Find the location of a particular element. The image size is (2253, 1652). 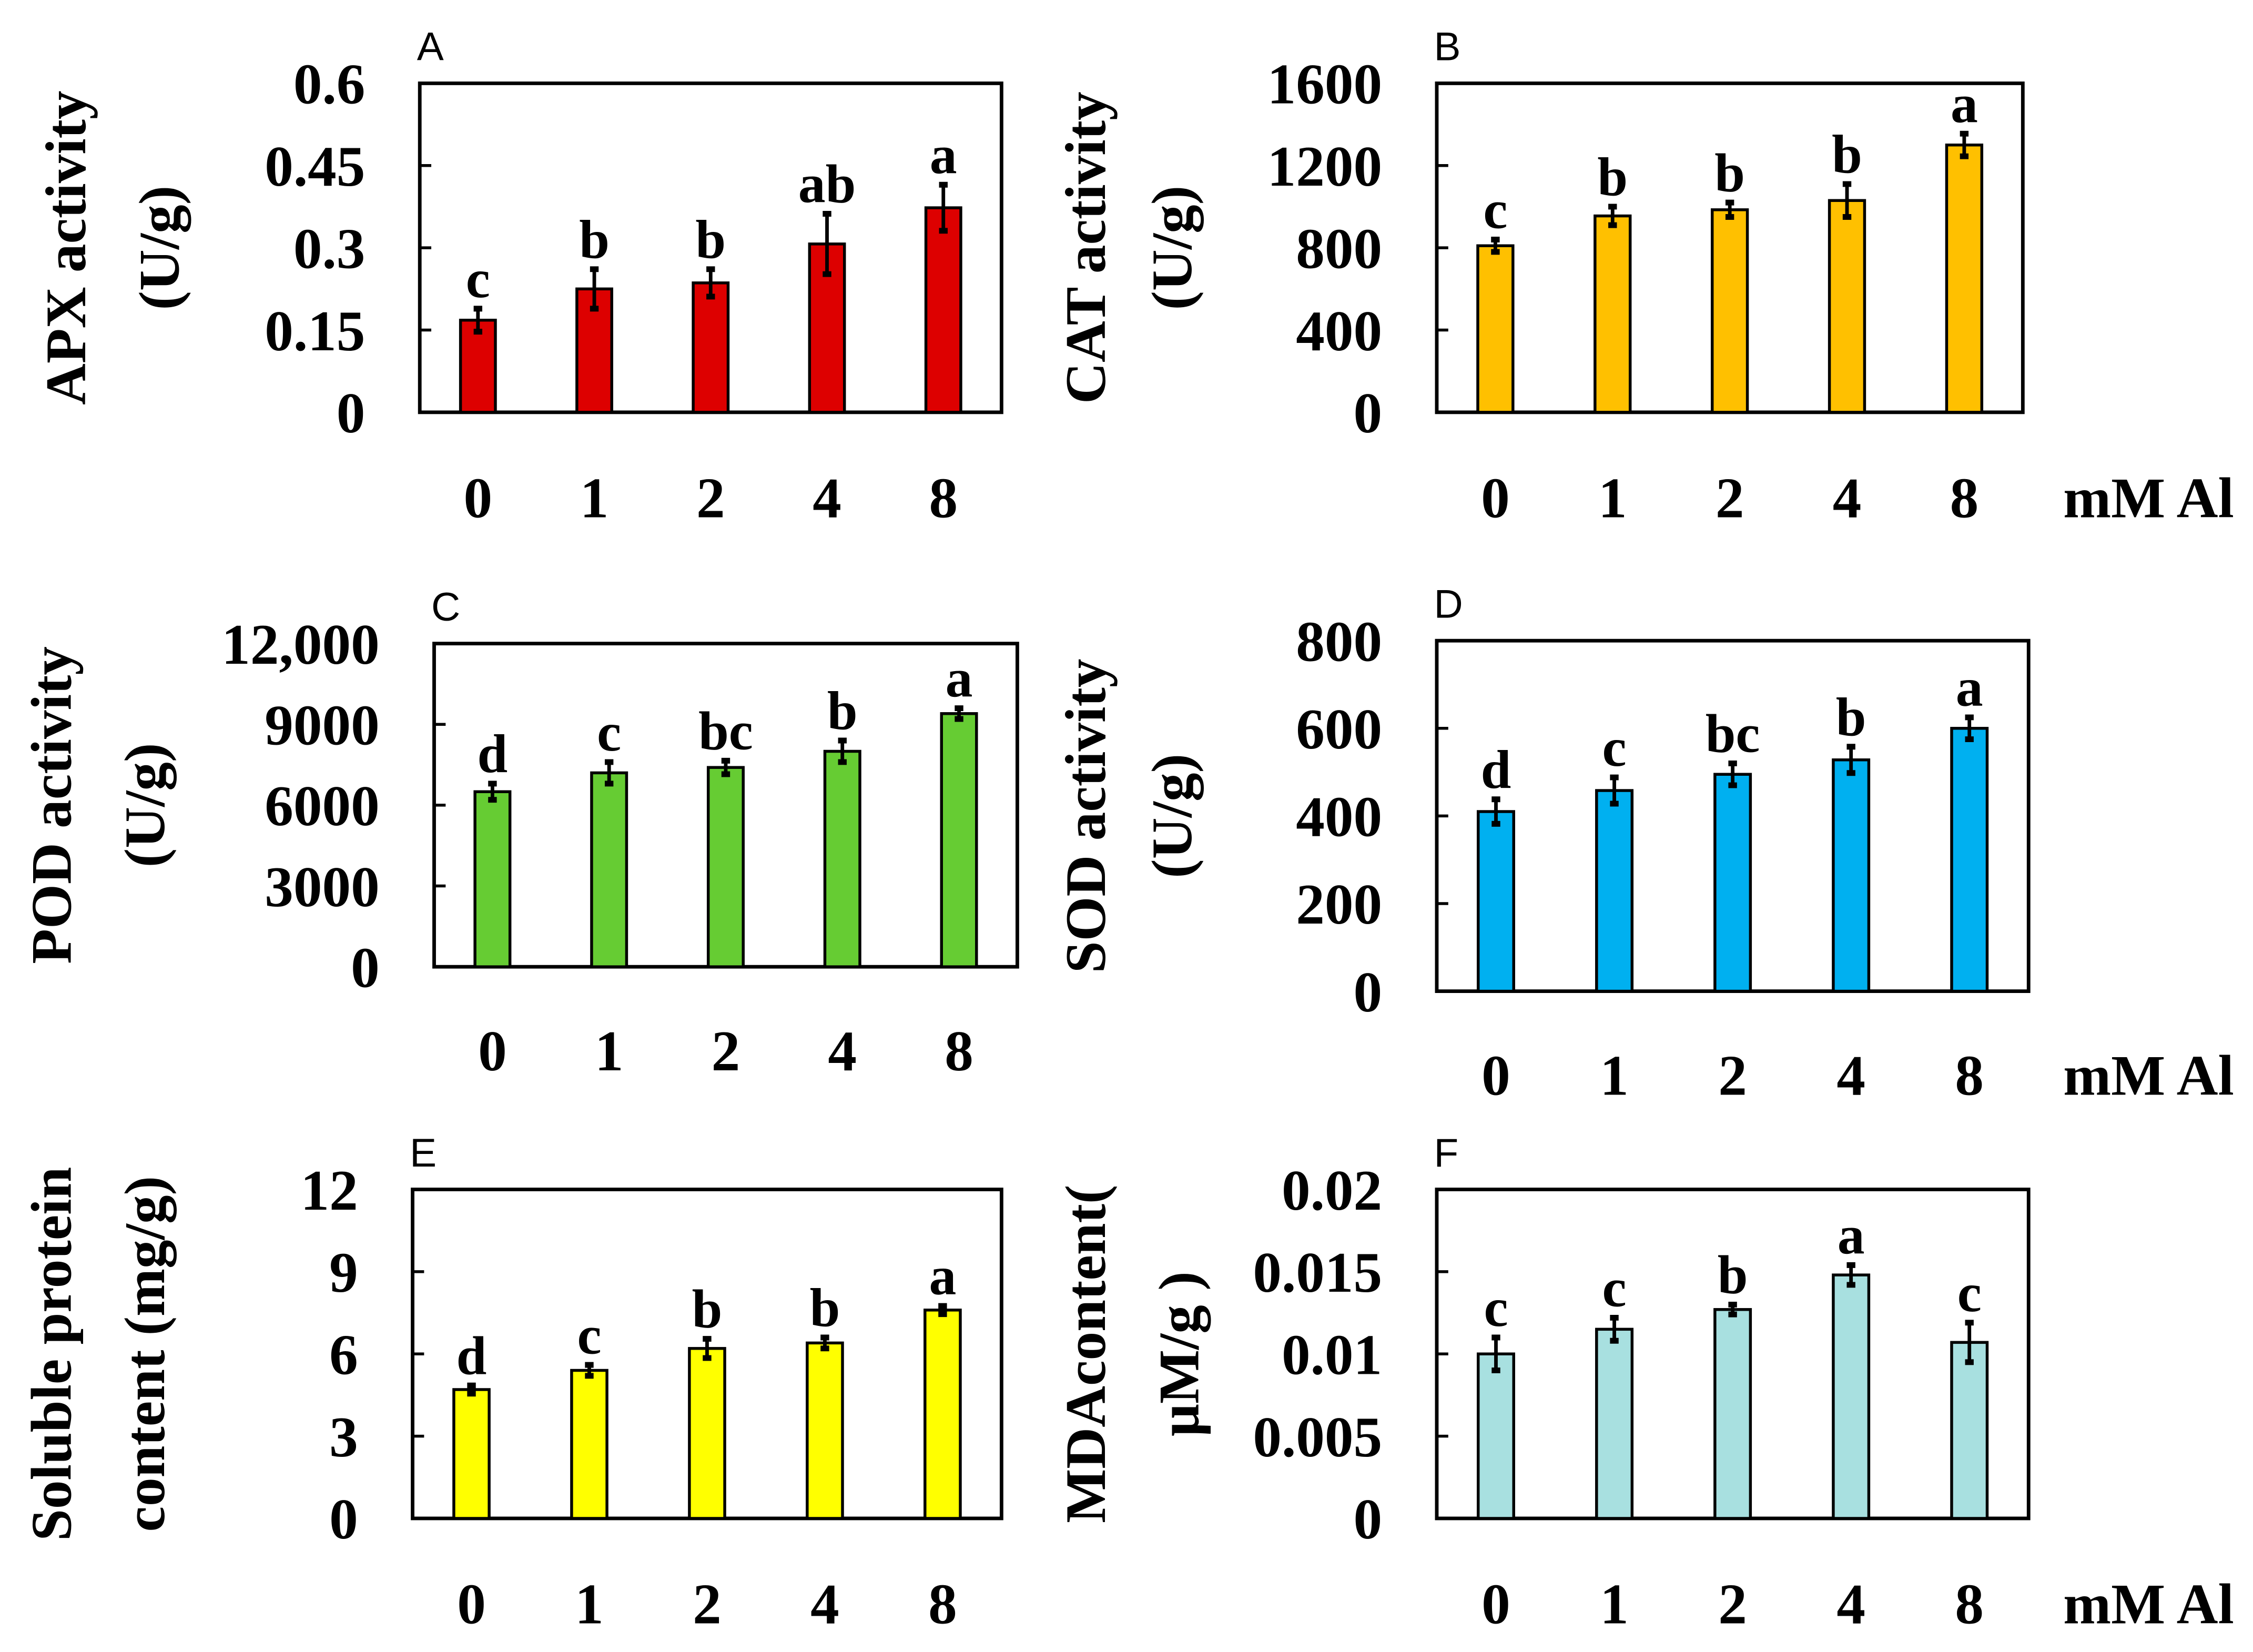

y-tick-label: 0.3 is located at coordinates (329, 248).